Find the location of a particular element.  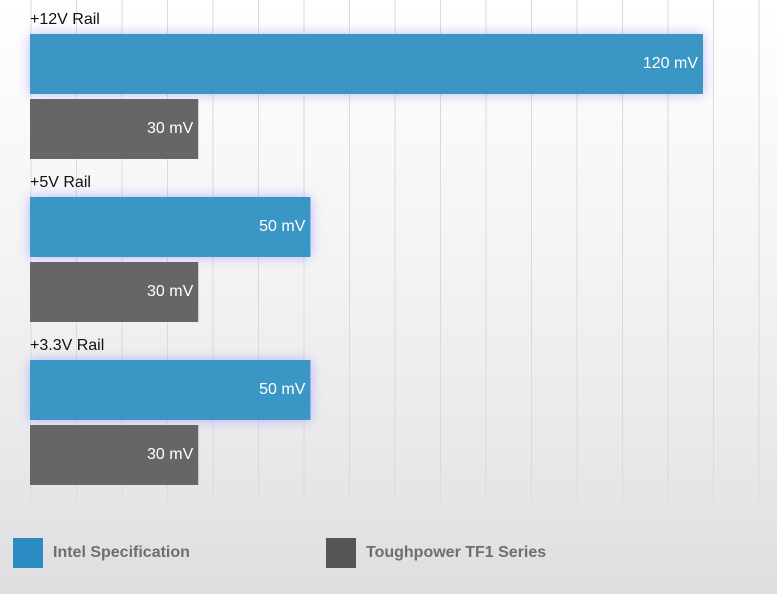

category-label-3-3v-rail: +3.3V Rail is located at coordinates (67, 345).